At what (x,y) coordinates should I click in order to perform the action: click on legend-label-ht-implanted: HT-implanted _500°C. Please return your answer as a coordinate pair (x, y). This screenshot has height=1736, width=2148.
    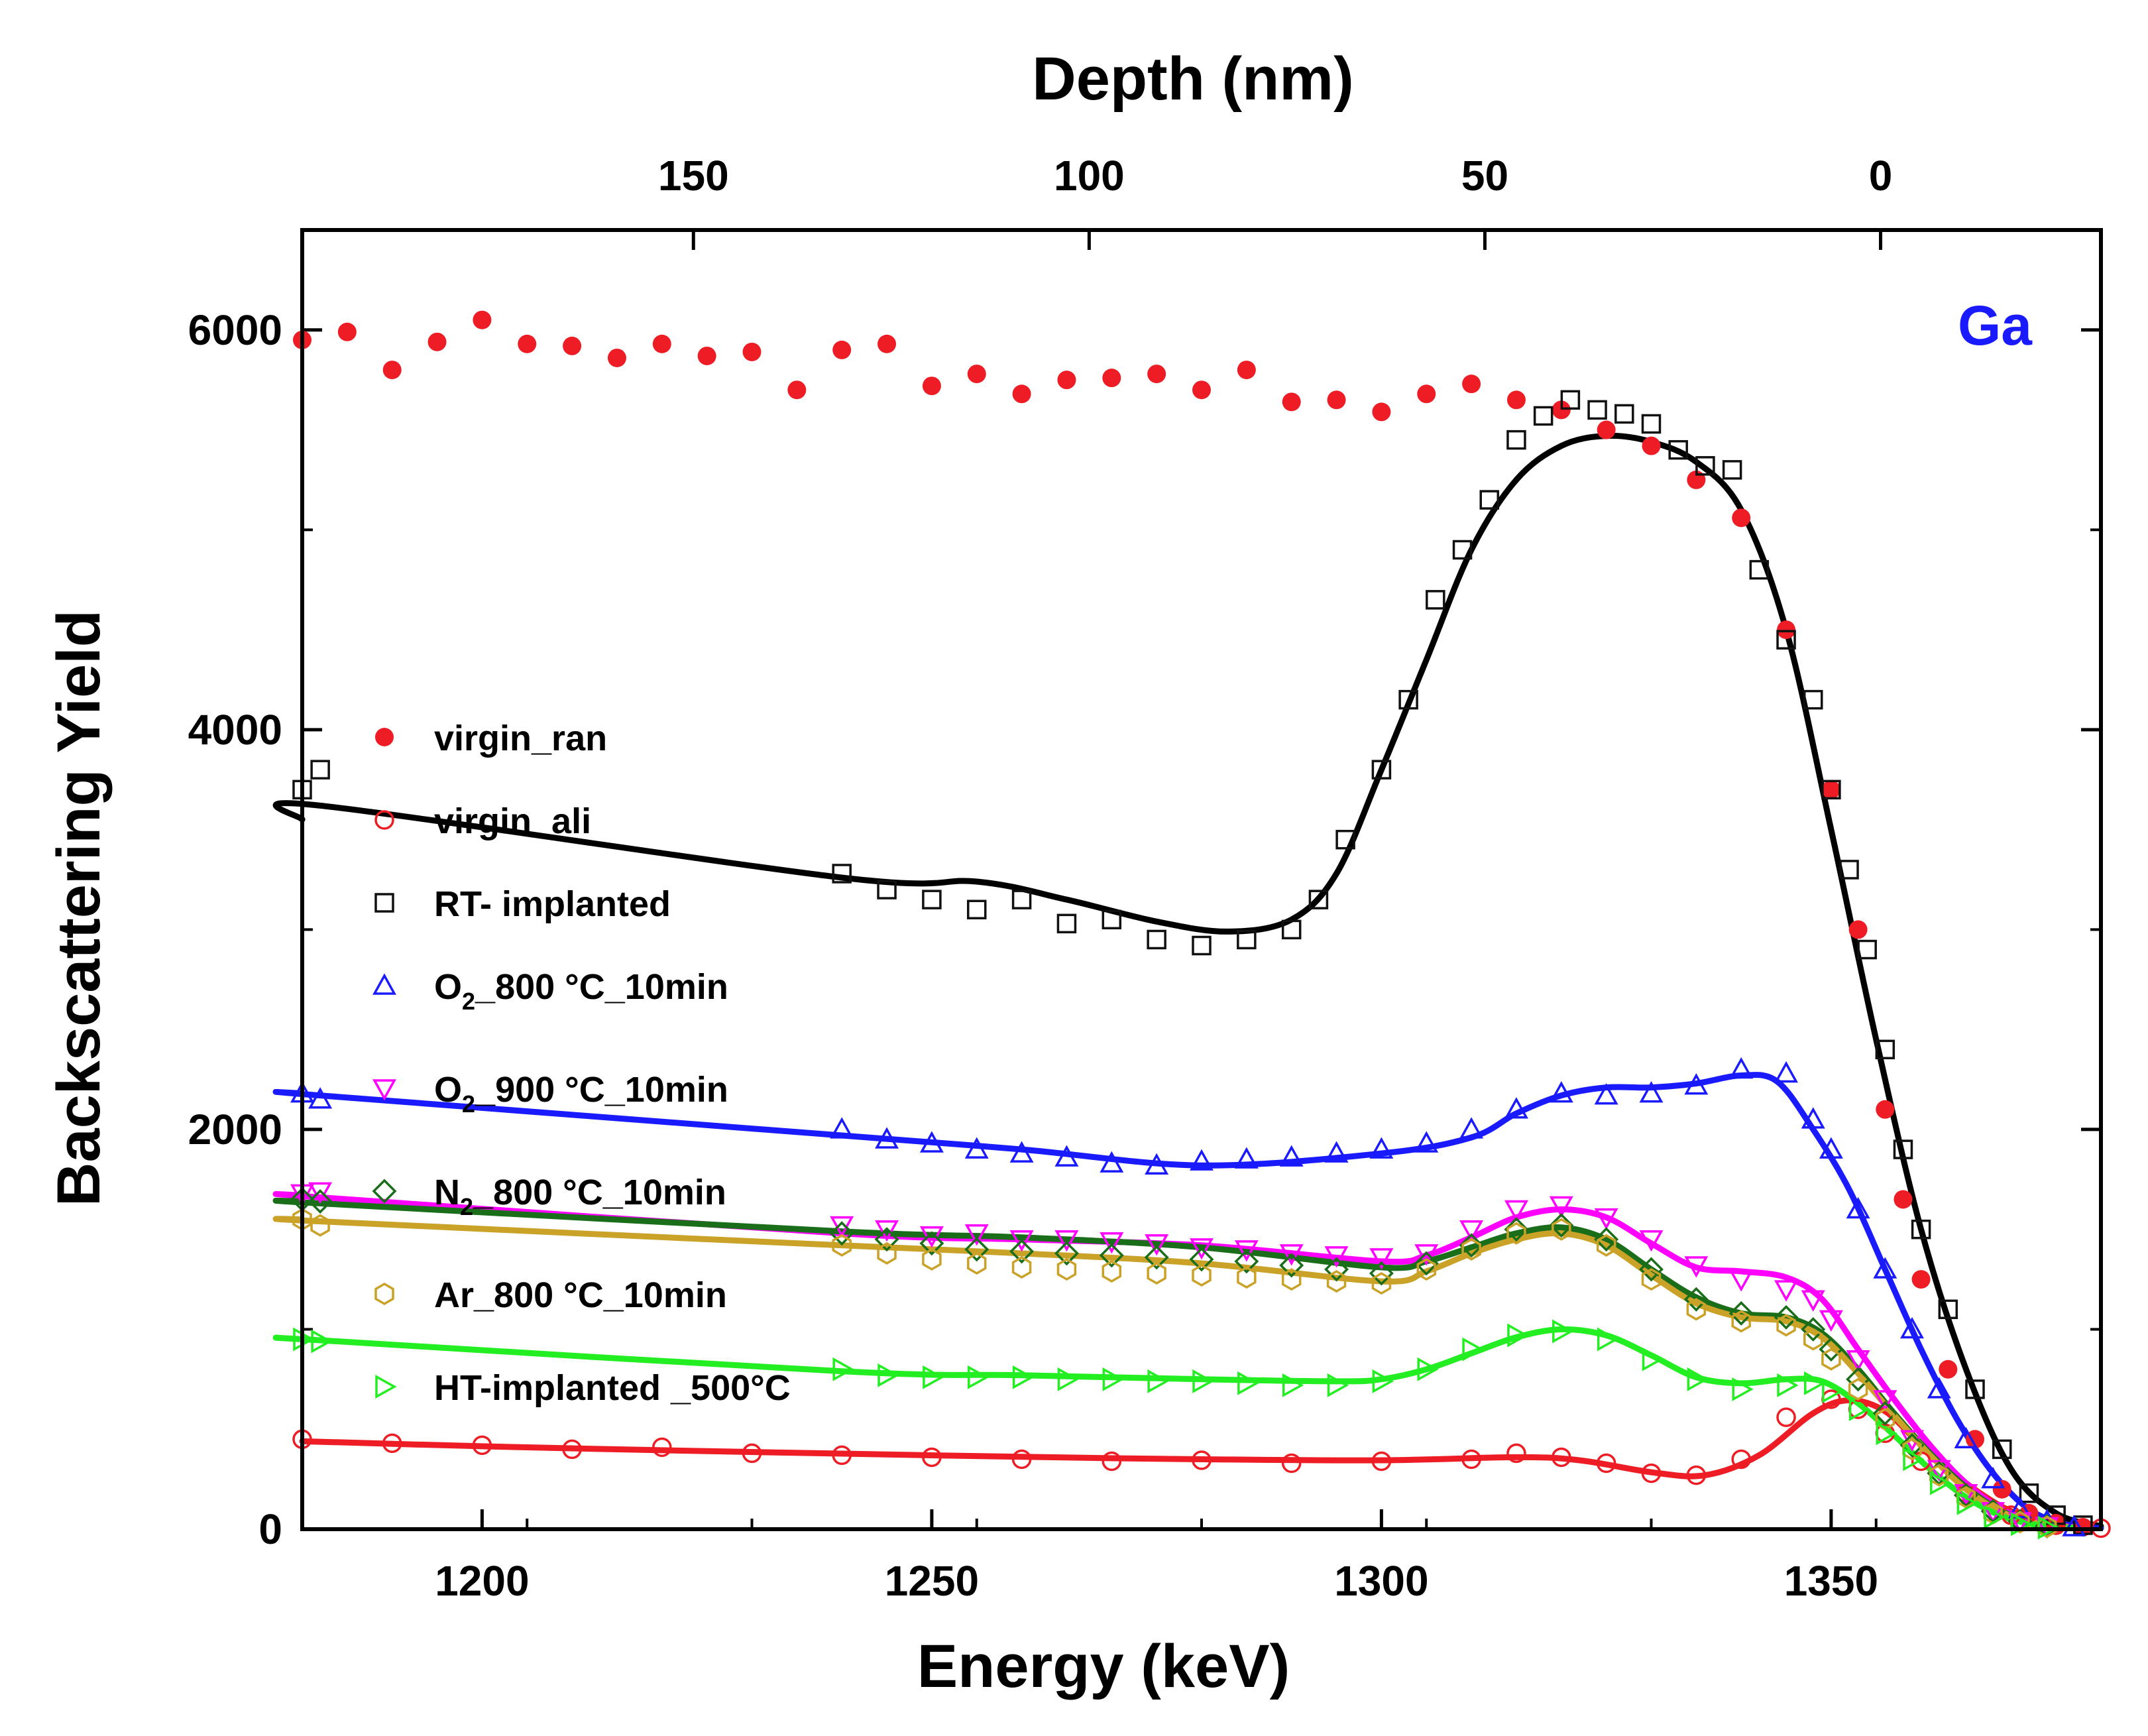
    Looking at the image, I should click on (612, 1388).